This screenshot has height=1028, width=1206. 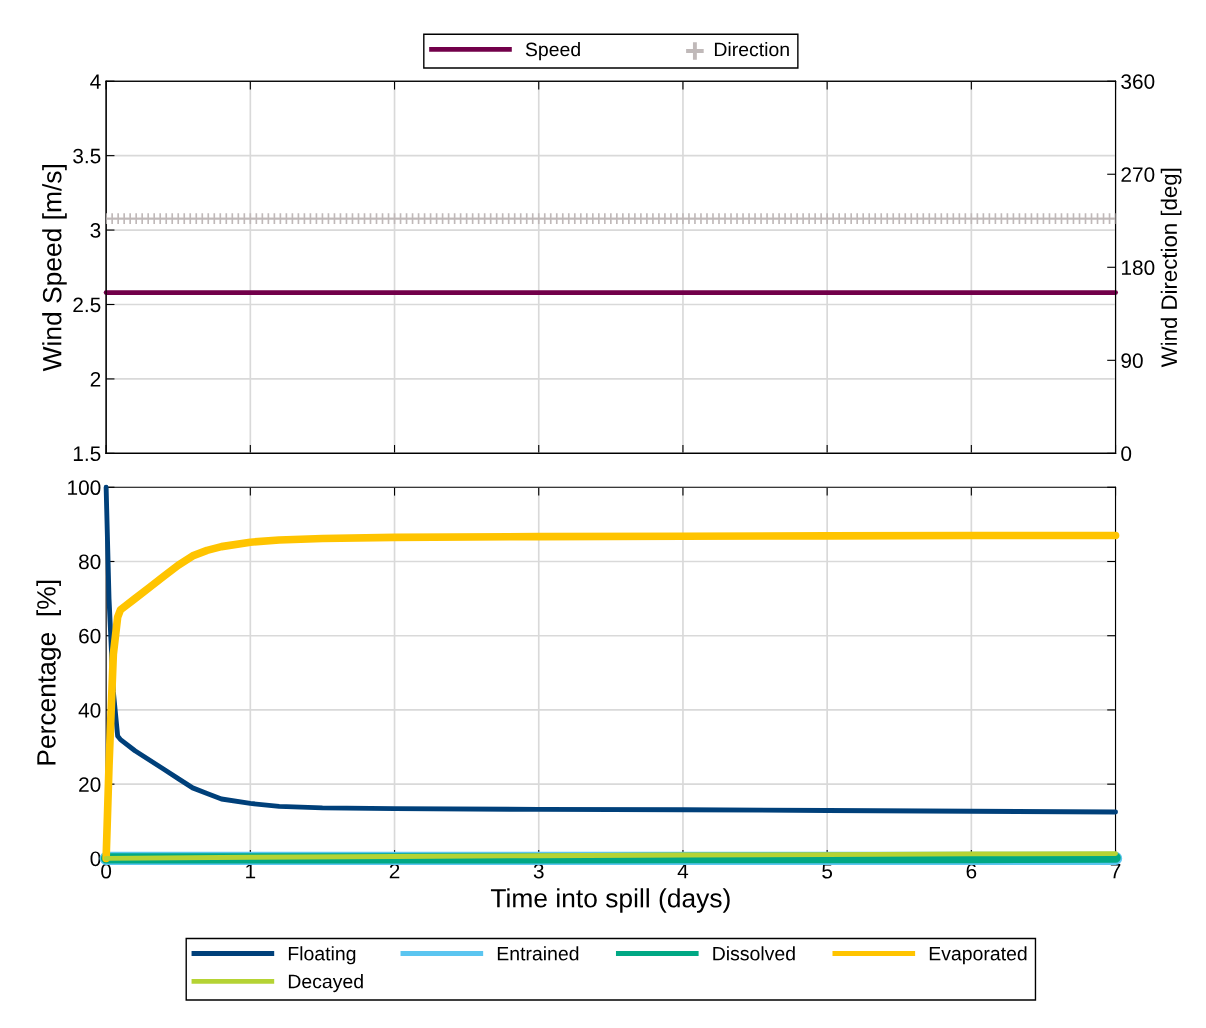 I want to click on y-tick-label: 2.5, so click(x=87, y=305).